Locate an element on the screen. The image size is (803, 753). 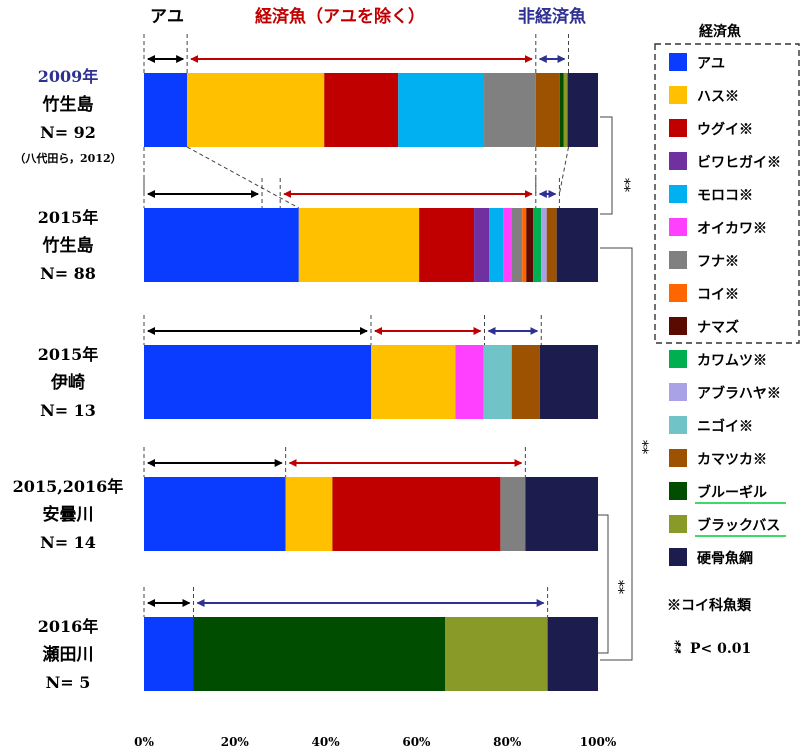
row-n-label: N= 14 is located at coordinates (68, 542).